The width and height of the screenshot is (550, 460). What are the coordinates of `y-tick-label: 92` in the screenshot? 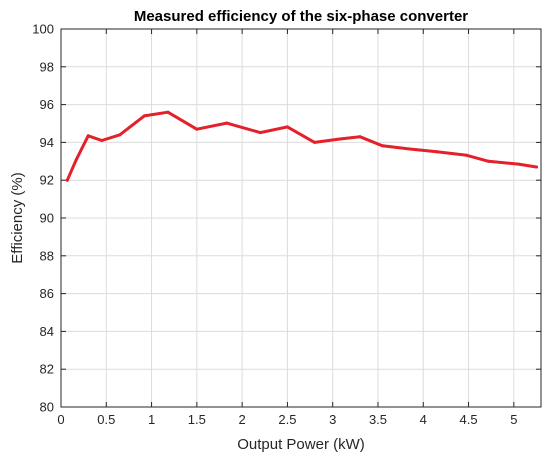 It's located at (47, 180).